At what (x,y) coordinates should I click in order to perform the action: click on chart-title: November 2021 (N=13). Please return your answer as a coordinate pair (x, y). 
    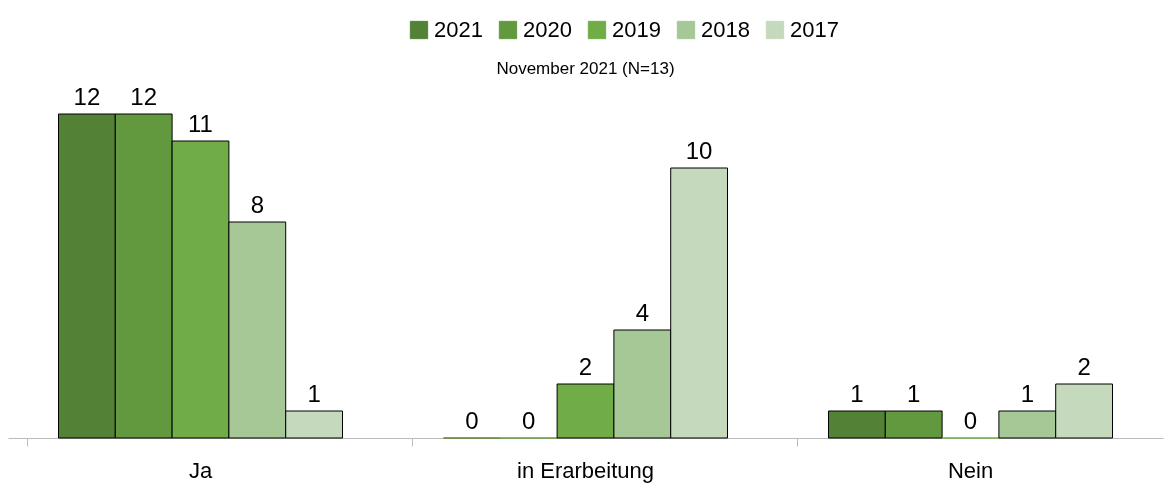
    Looking at the image, I should click on (585, 68).